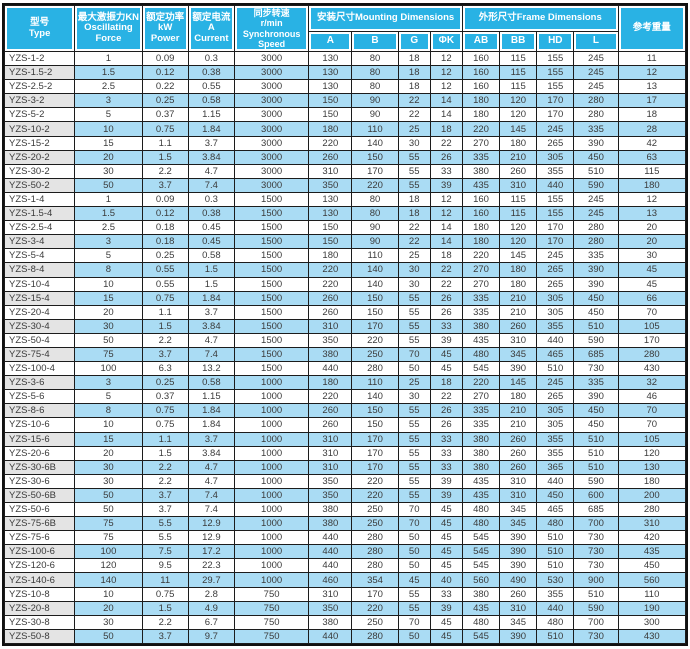  What do you see at coordinates (108, 270) in the screenshot?
I see `value-cell: 8` at bounding box center [108, 270].